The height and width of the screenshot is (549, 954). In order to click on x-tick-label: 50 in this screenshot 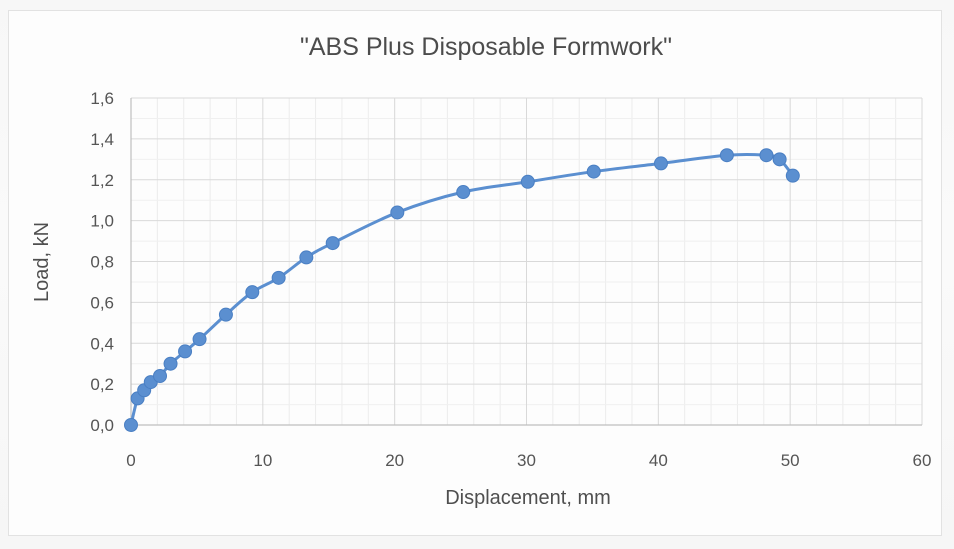, I will do `click(790, 460)`.